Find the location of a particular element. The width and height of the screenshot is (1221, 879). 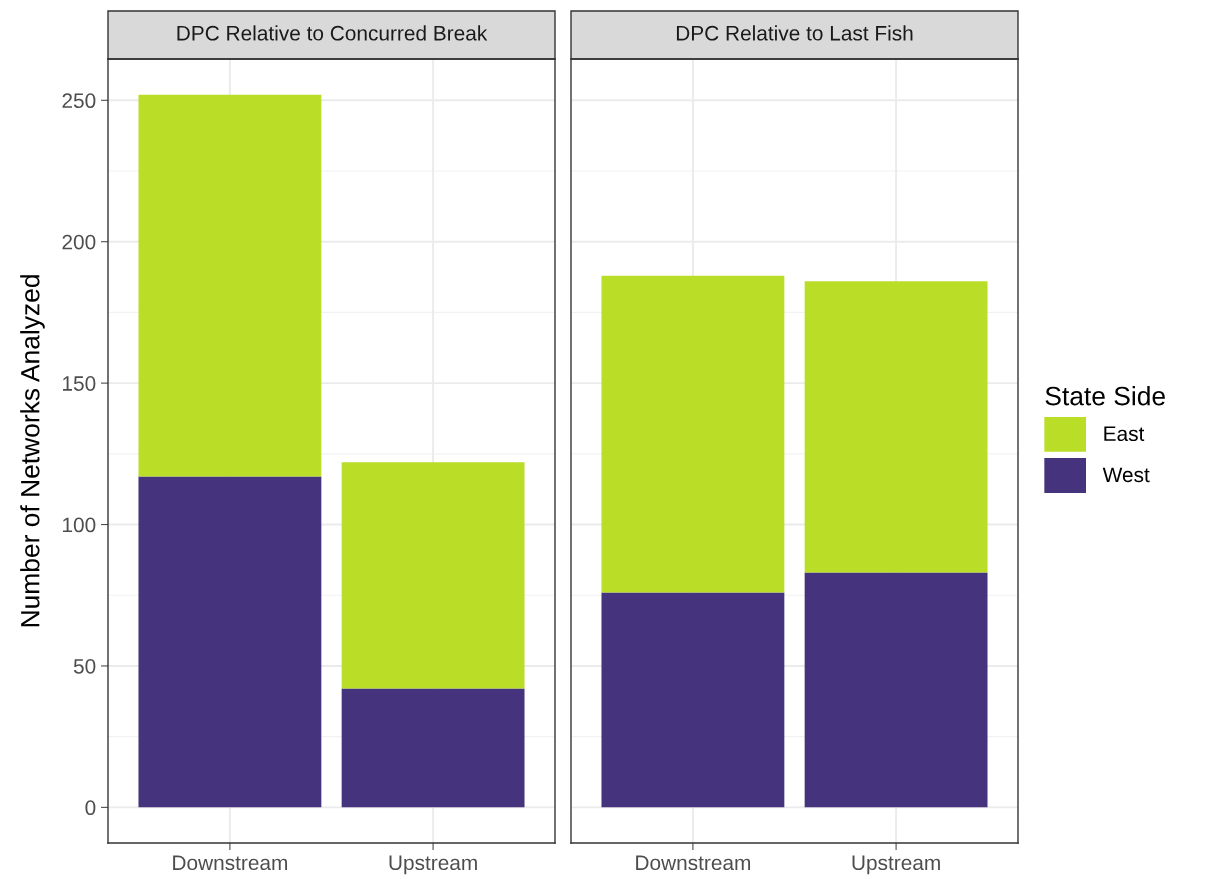

y-tick-label: 50 is located at coordinates (84, 666).